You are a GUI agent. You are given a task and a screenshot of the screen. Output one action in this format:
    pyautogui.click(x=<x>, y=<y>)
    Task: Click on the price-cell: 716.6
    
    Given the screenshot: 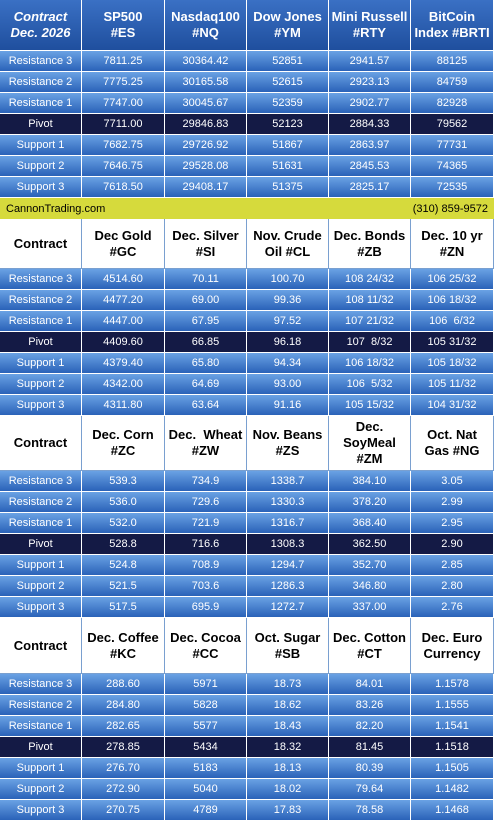 What is the action you would take?
    pyautogui.click(x=206, y=544)
    